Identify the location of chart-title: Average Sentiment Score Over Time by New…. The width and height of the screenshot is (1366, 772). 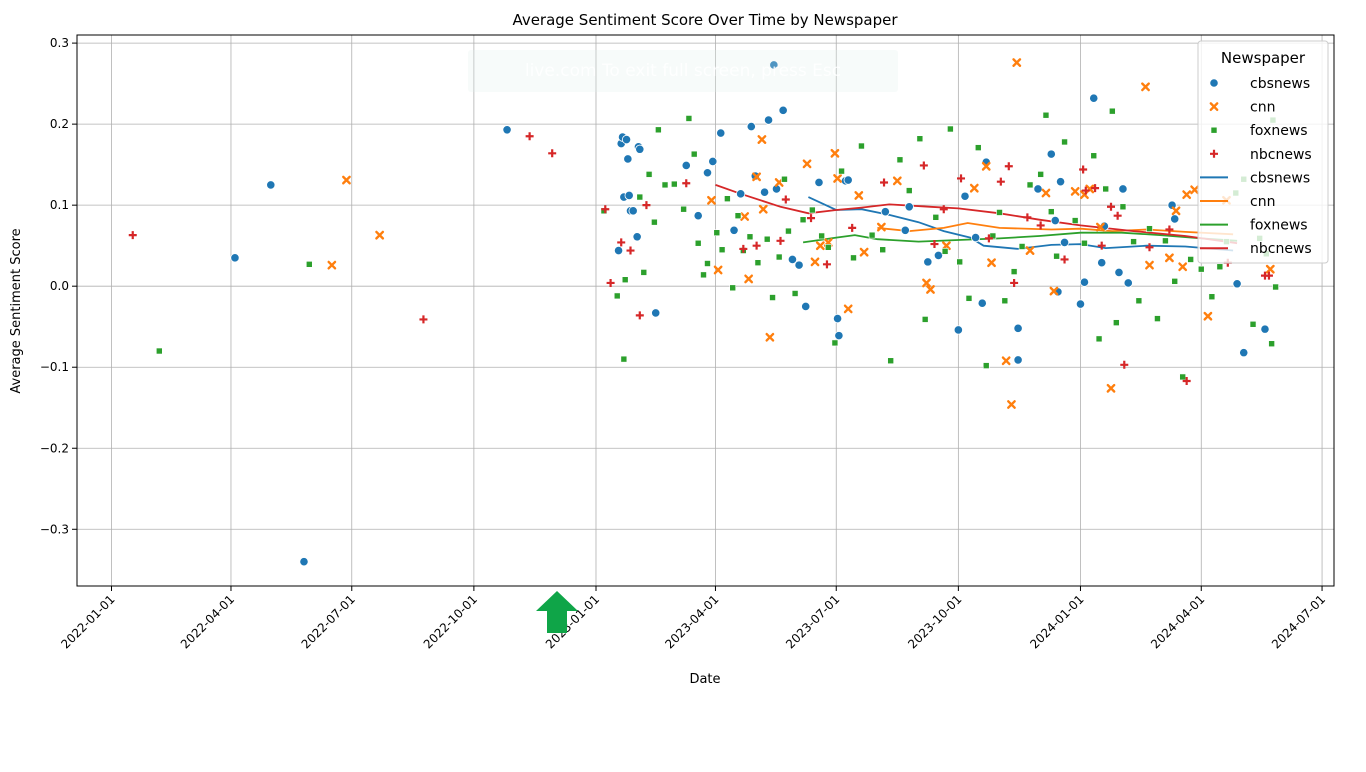
(705, 20).